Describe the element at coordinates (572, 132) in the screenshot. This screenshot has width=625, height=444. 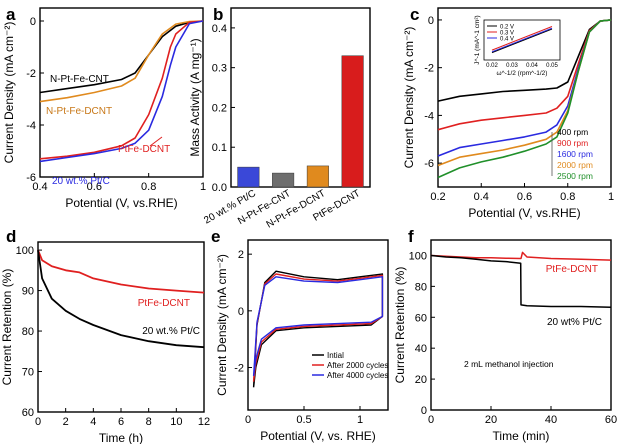
I see `legend-label: 400 rpm` at that location.